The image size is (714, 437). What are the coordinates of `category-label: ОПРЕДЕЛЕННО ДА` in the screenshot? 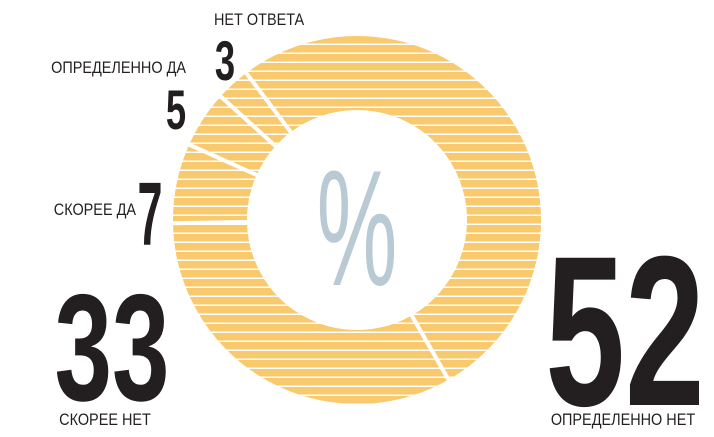 It's located at (118, 68).